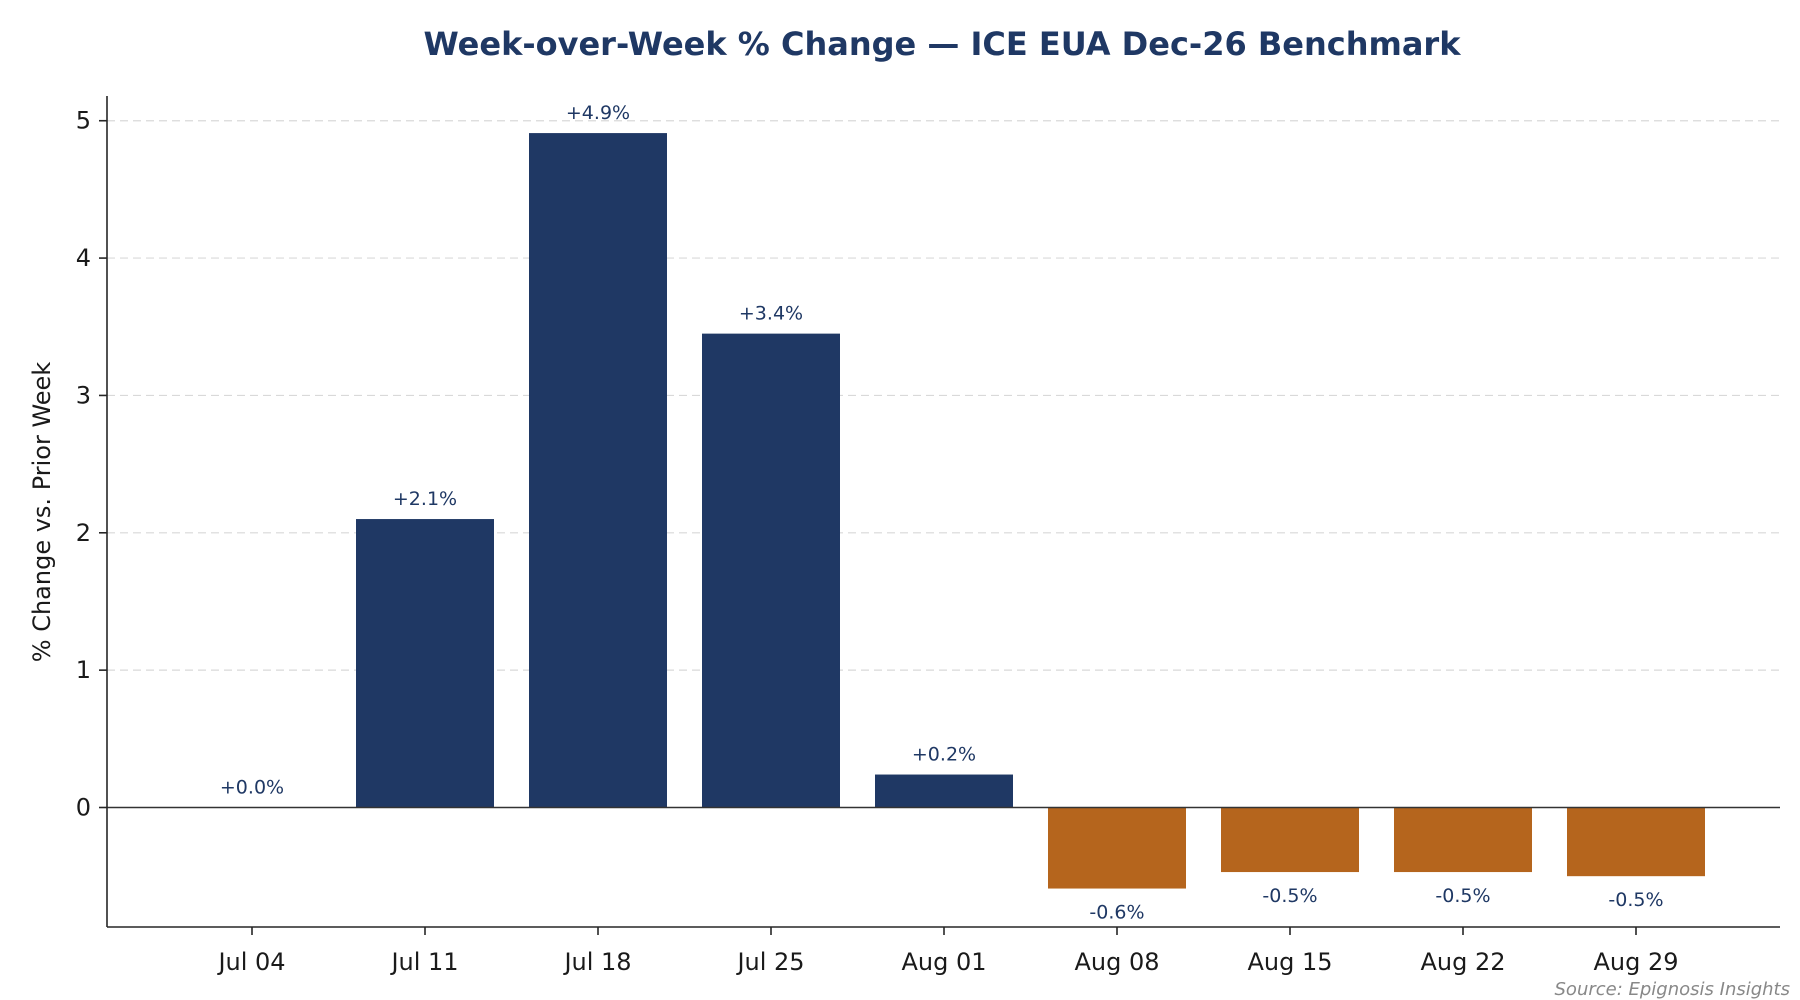  I want to click on y-tick-label: 5, so click(83, 121).